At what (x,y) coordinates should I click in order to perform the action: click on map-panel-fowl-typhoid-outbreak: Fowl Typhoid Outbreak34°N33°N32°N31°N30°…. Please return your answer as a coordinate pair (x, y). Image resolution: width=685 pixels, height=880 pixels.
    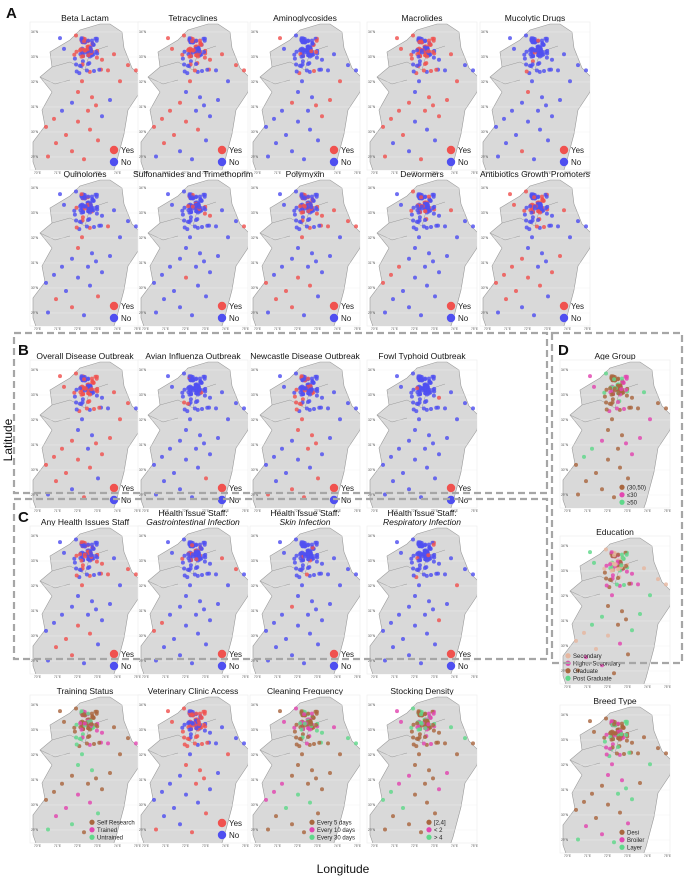
    Looking at the image, I should click on (422, 432).